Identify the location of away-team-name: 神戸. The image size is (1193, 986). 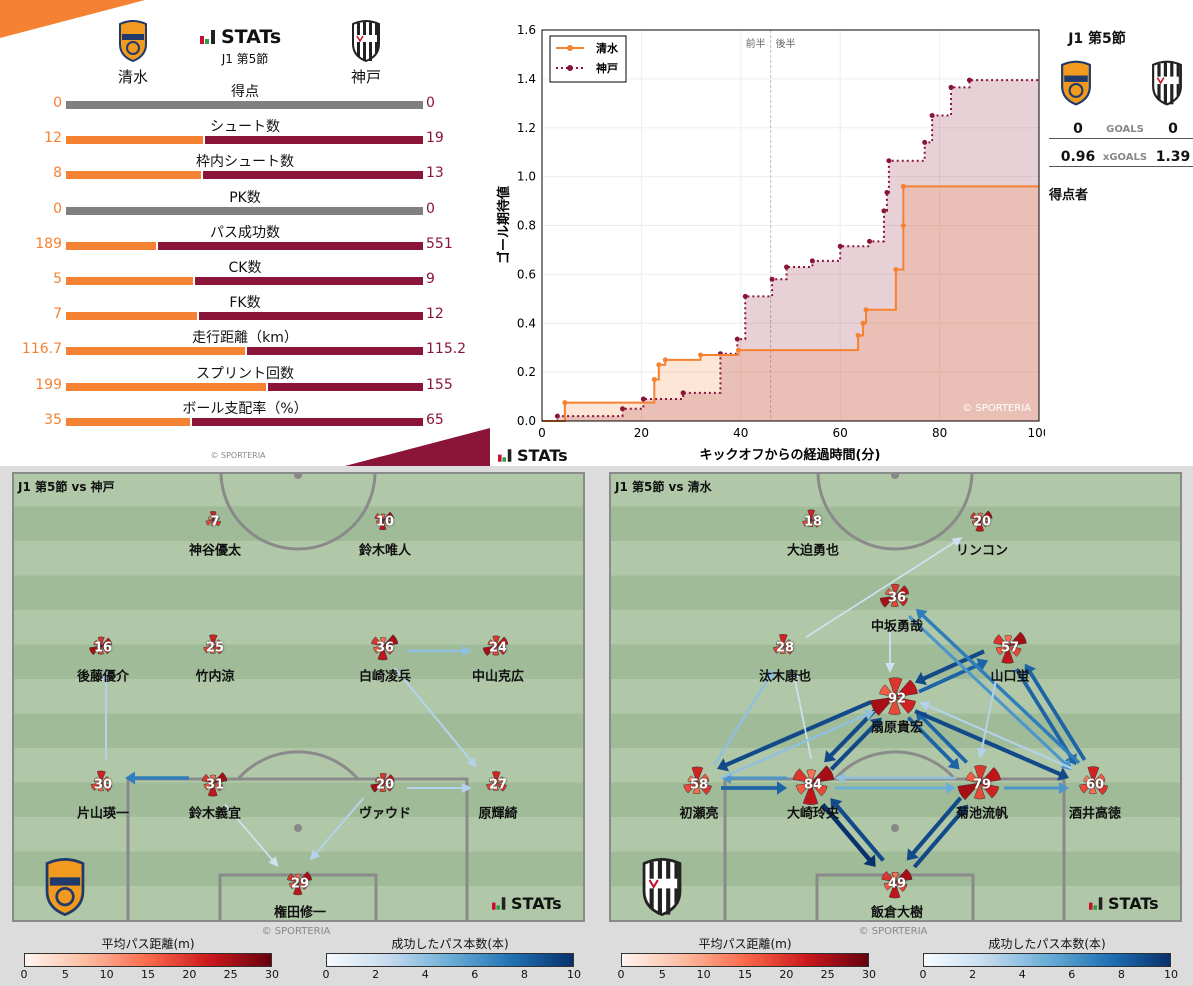
(366, 77).